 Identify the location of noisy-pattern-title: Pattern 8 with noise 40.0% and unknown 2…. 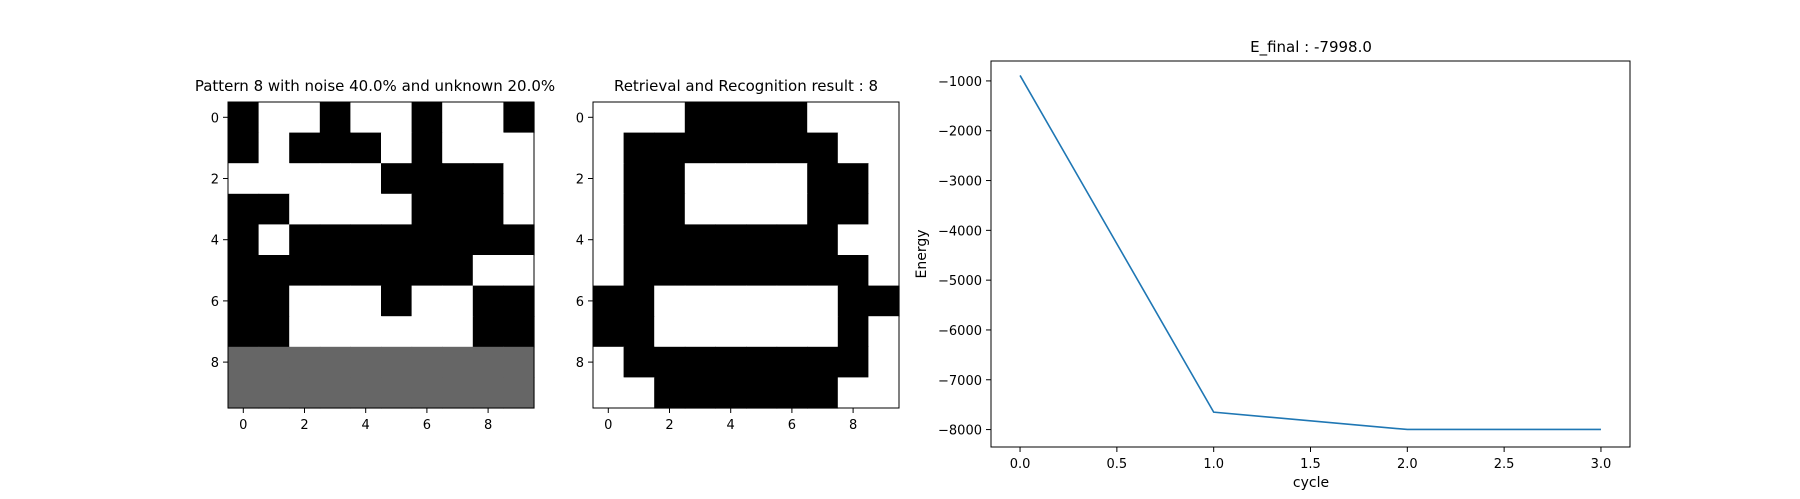
(375, 86).